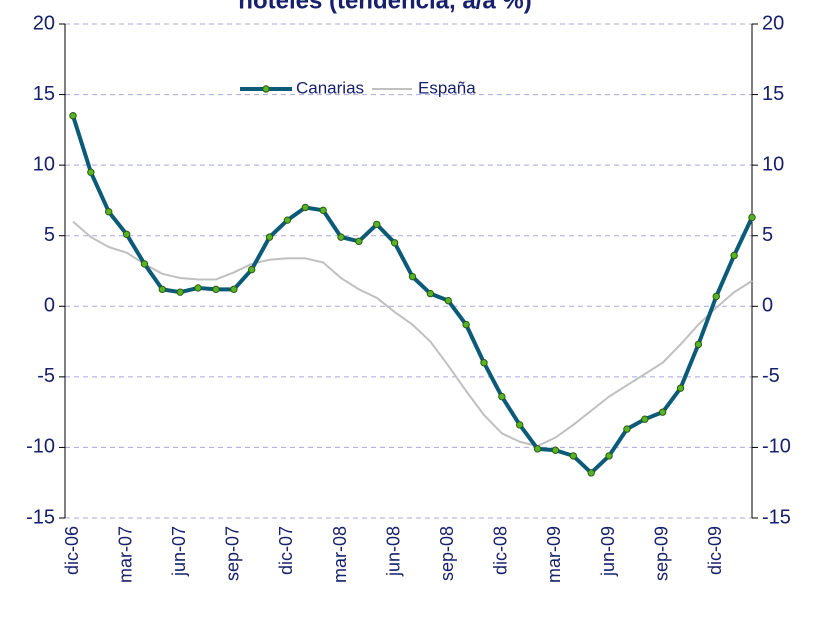  I want to click on y-tick-label: -15, so click(40, 517).